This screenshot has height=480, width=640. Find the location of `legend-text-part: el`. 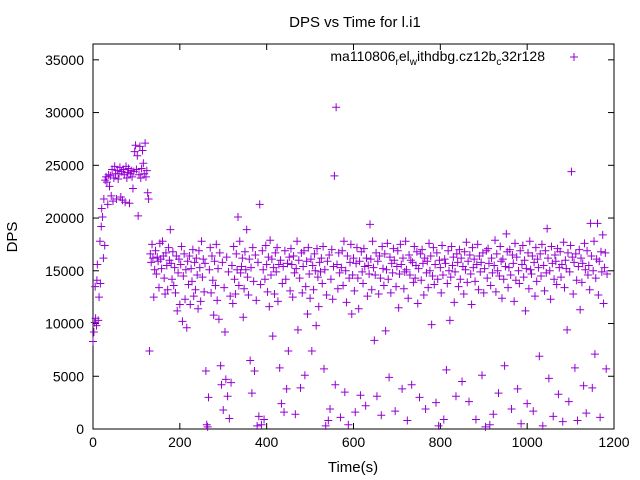

legend-text-part: el is located at coordinates (404, 56).